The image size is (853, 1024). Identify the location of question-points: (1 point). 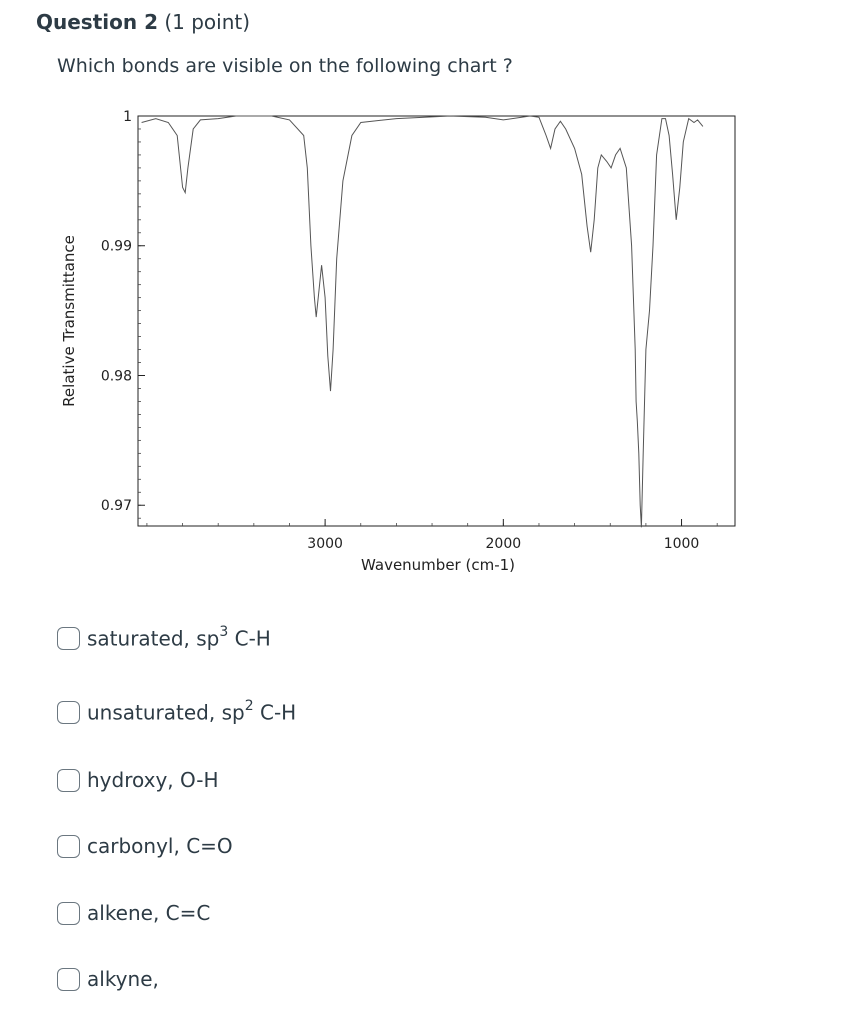
(207, 22).